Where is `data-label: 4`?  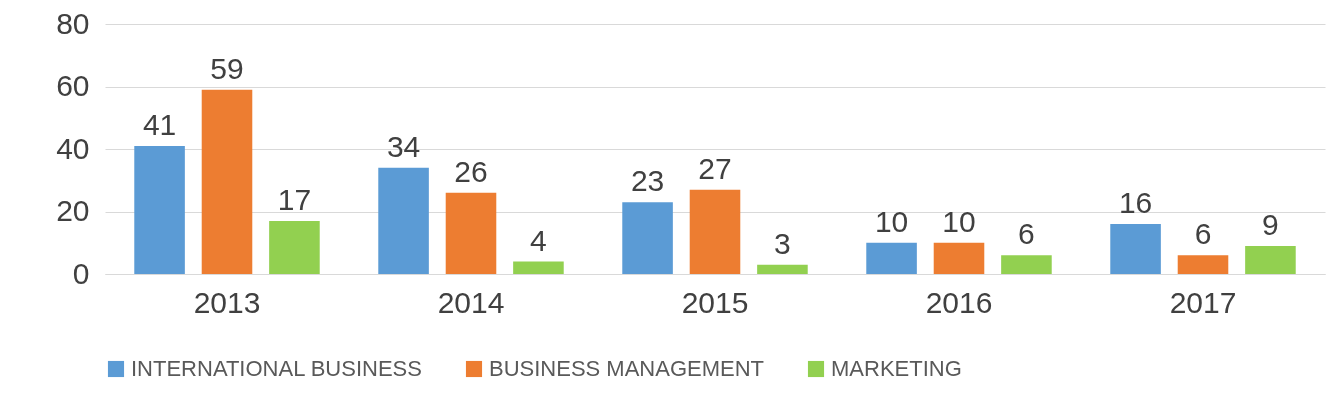
data-label: 4 is located at coordinates (538, 240).